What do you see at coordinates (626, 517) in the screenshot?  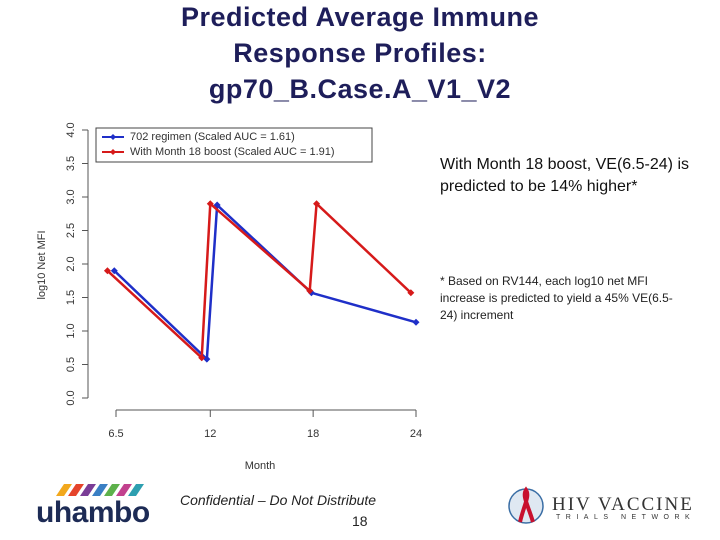 I see `logo-text: TRIALS NETWORK` at bounding box center [626, 517].